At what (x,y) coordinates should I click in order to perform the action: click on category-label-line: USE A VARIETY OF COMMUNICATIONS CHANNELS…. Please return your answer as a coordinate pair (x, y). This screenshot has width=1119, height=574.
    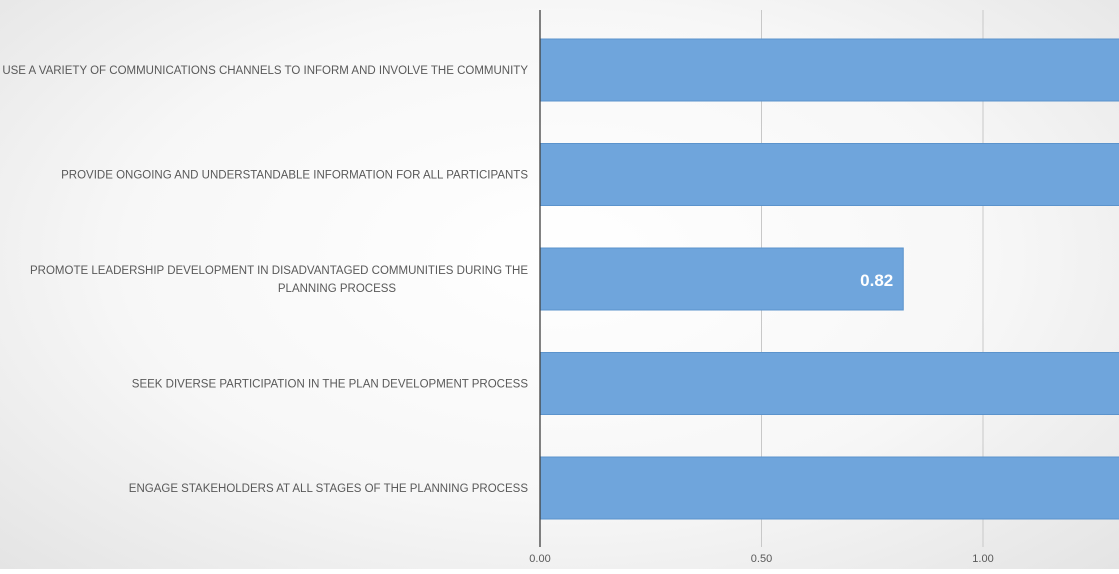
    Looking at the image, I should click on (265, 71).